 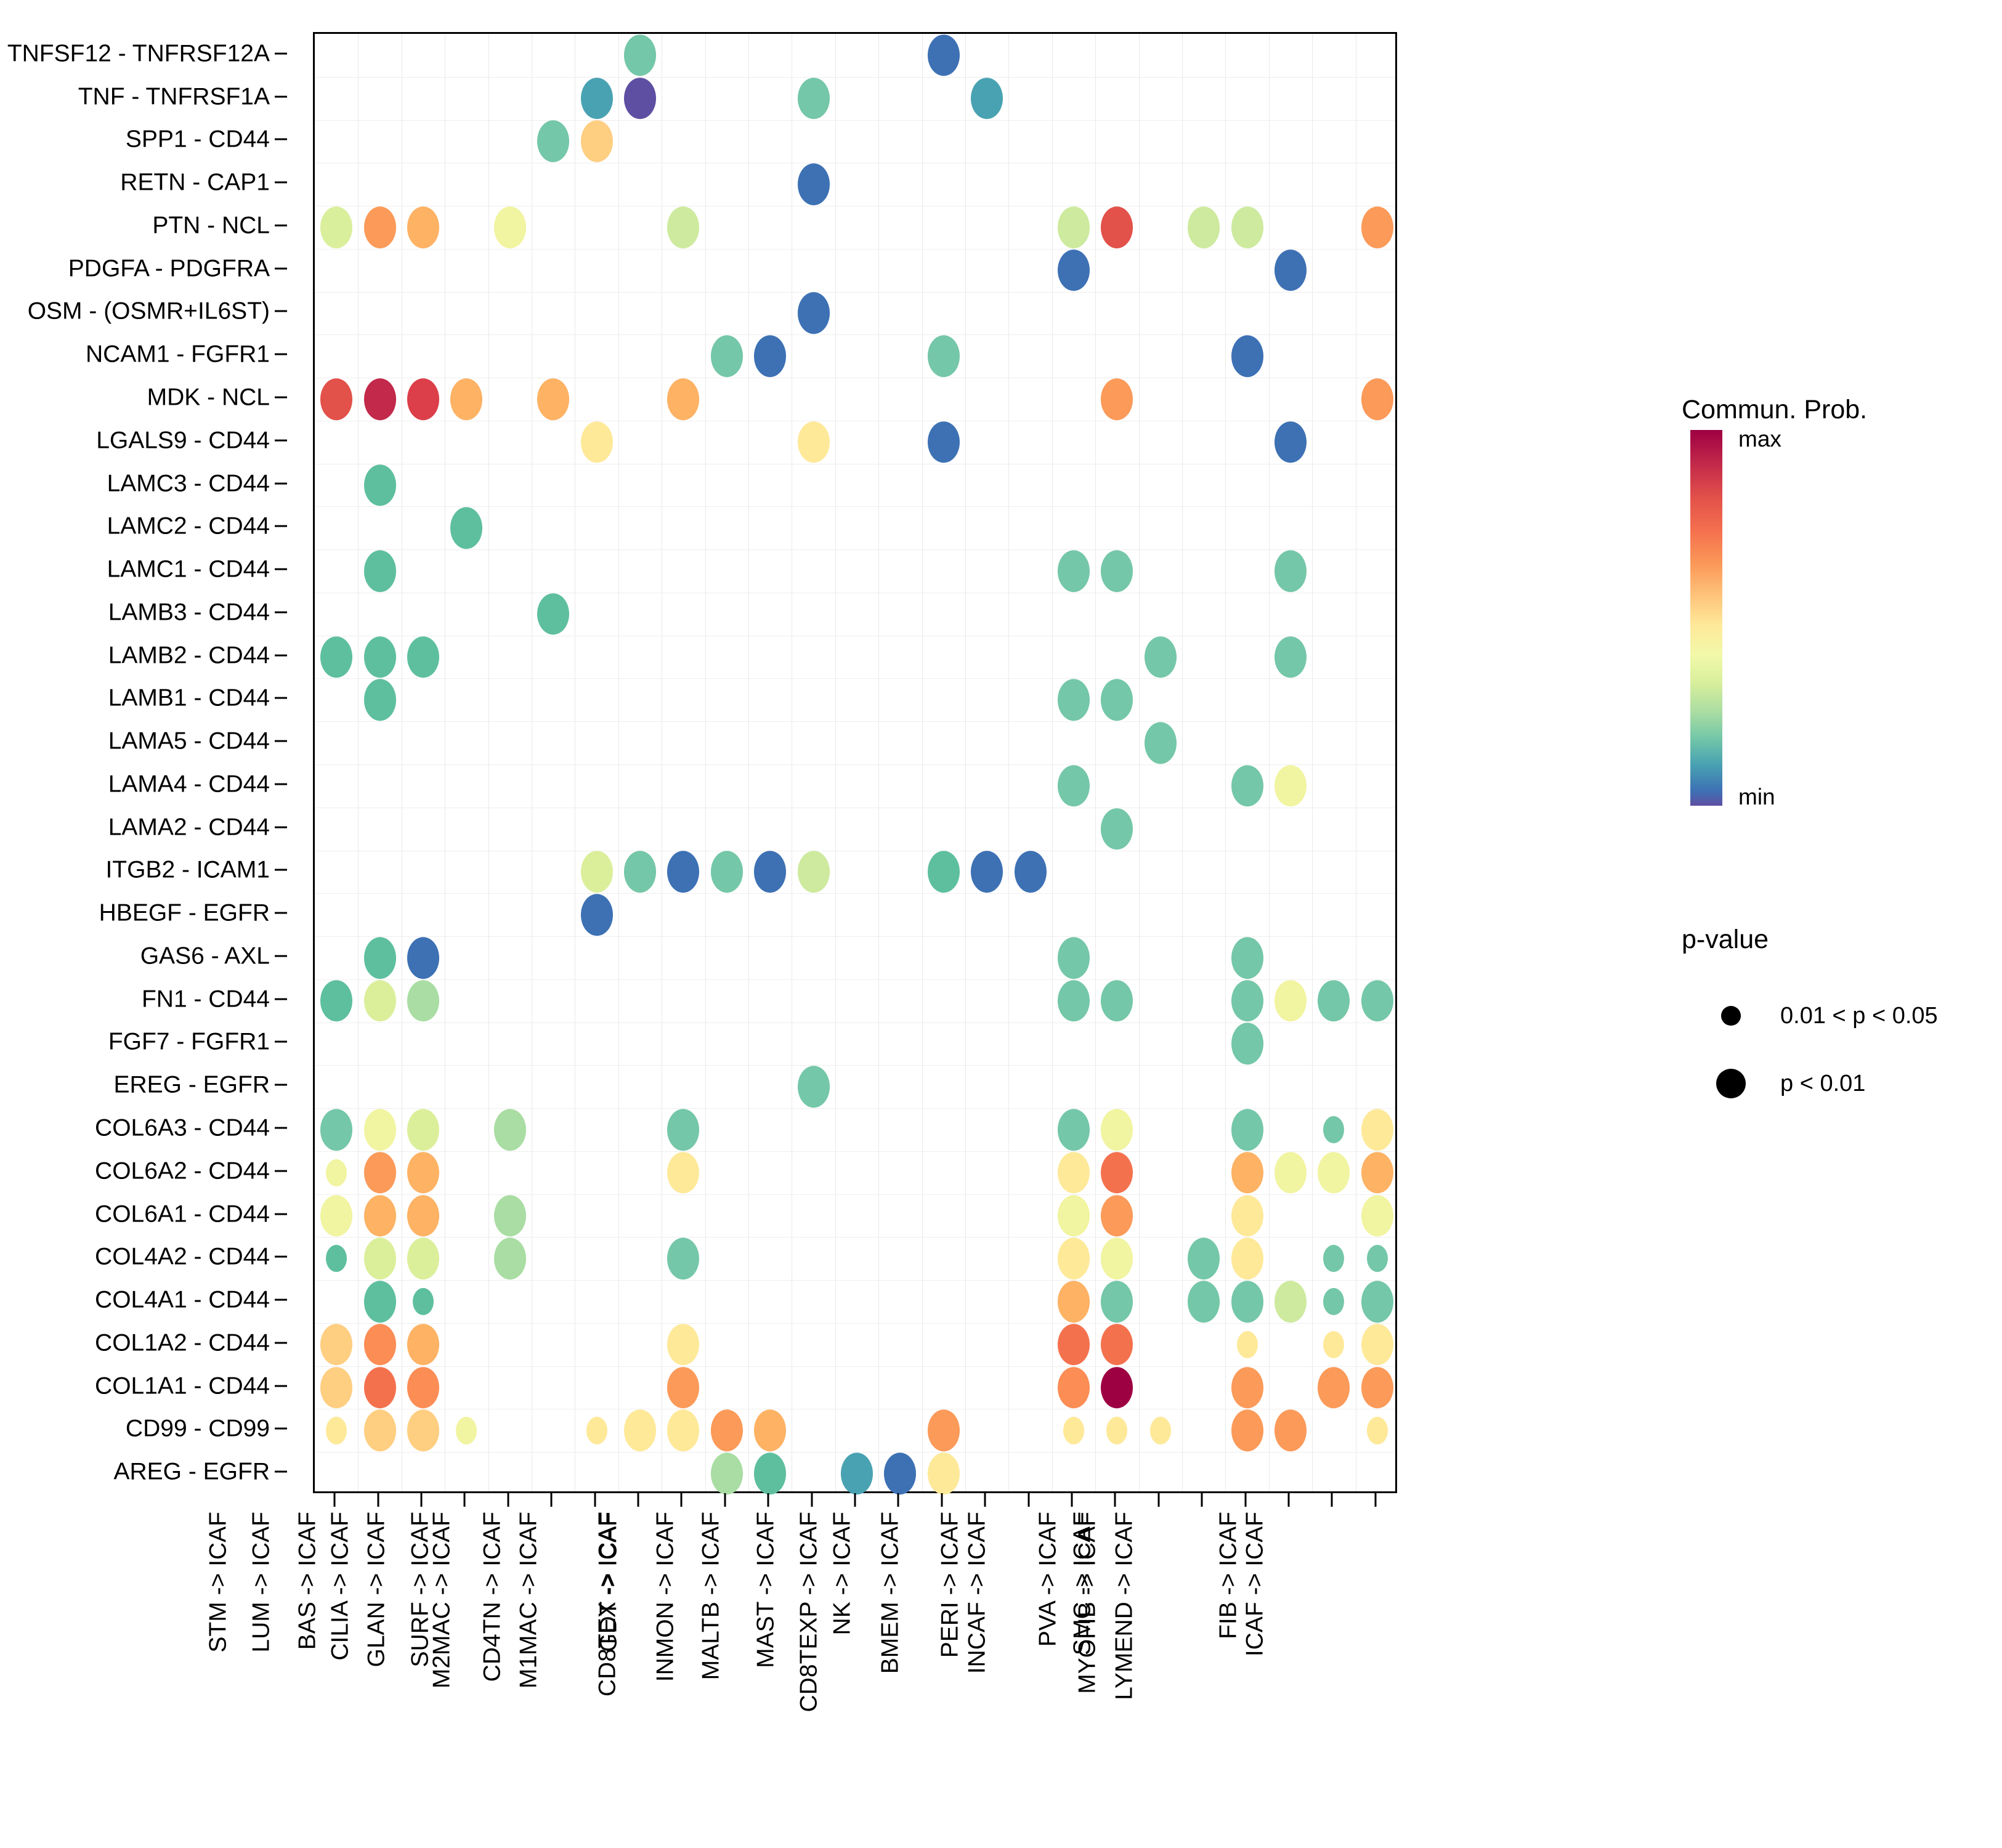 I want to click on color-legend-min-label: min, so click(x=1756, y=796).